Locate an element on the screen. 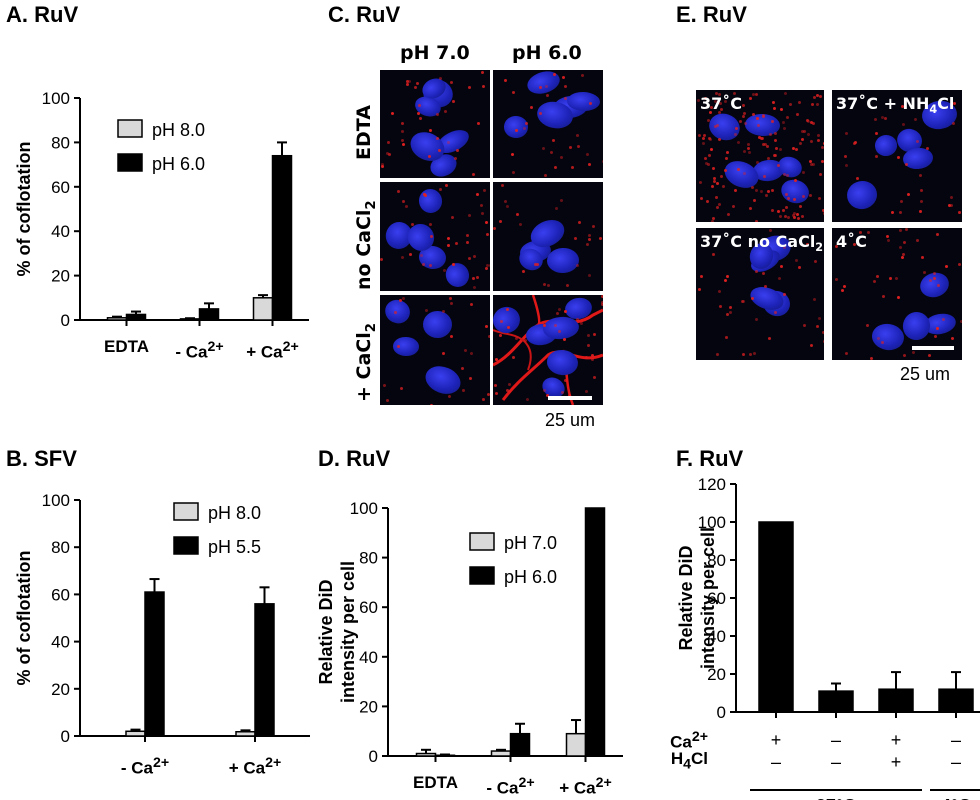  group-label: 4°C is located at coordinates (956, 798).